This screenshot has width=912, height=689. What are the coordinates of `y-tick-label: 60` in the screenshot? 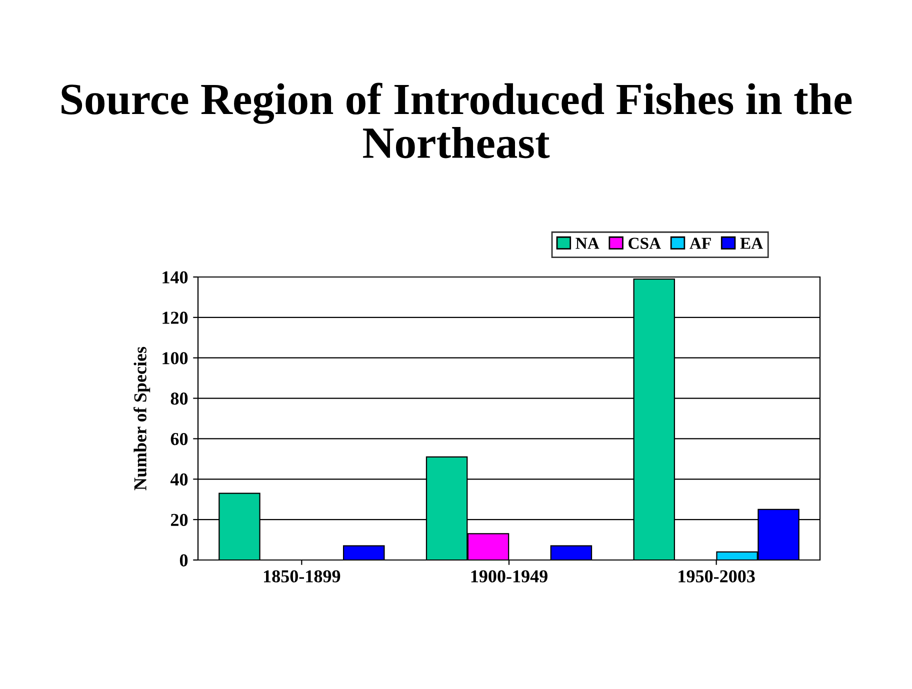 It's located at (179, 439).